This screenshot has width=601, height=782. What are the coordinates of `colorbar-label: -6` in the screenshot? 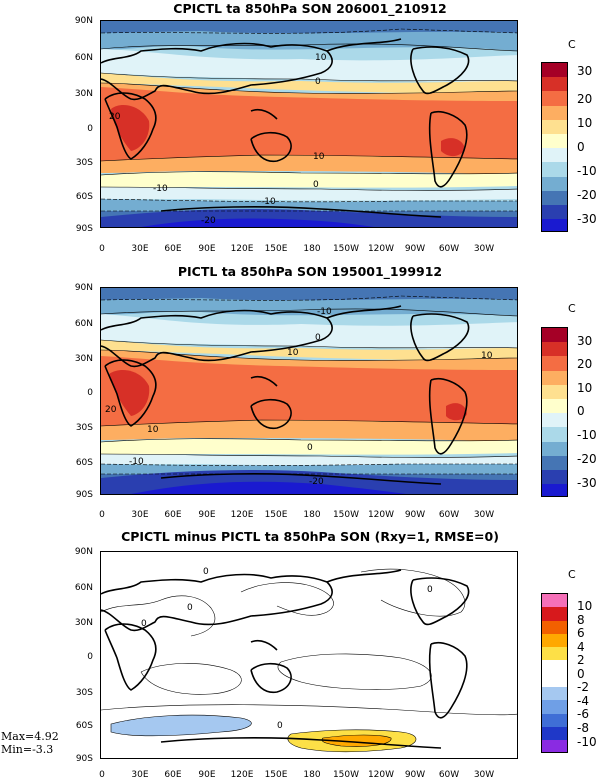 It's located at (583, 714).